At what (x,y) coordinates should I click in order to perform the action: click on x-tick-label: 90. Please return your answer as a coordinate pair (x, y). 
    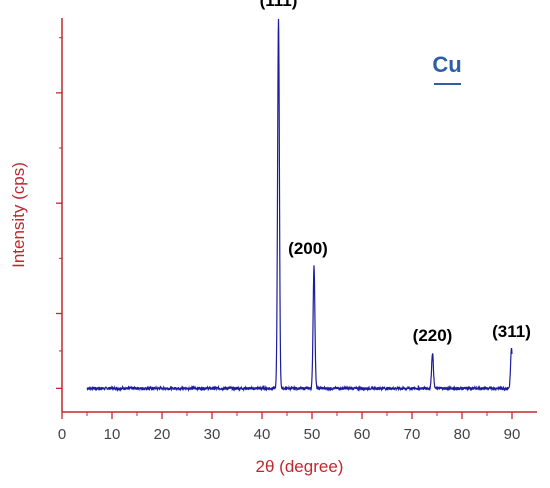
    Looking at the image, I should click on (512, 434).